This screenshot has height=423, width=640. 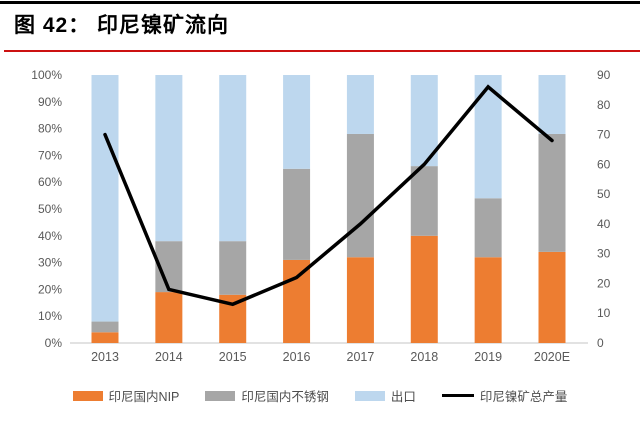 What do you see at coordinates (297, 214) in the screenshot?
I see `bar-segment-2016-印尼国内不锈钢` at bounding box center [297, 214].